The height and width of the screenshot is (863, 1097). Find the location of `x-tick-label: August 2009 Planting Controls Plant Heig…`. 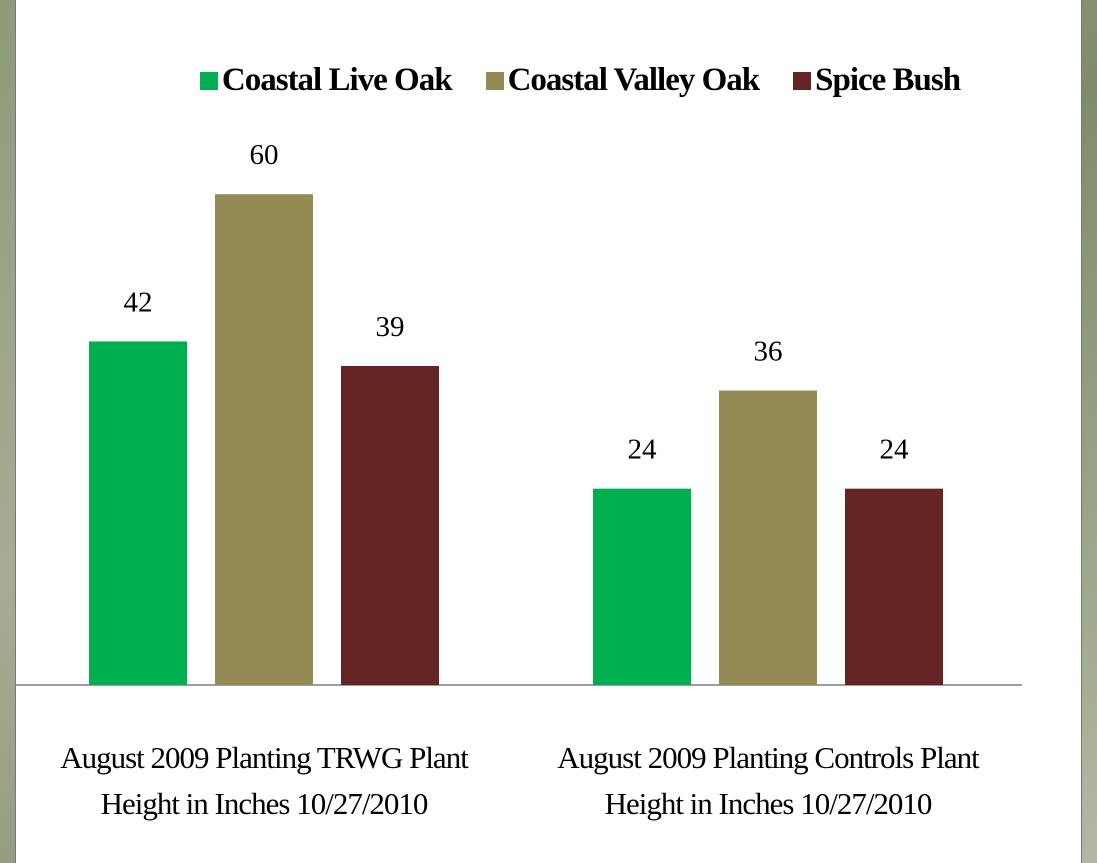

x-tick-label: August 2009 Planting Controls Plant Heig… is located at coordinates (768, 780).